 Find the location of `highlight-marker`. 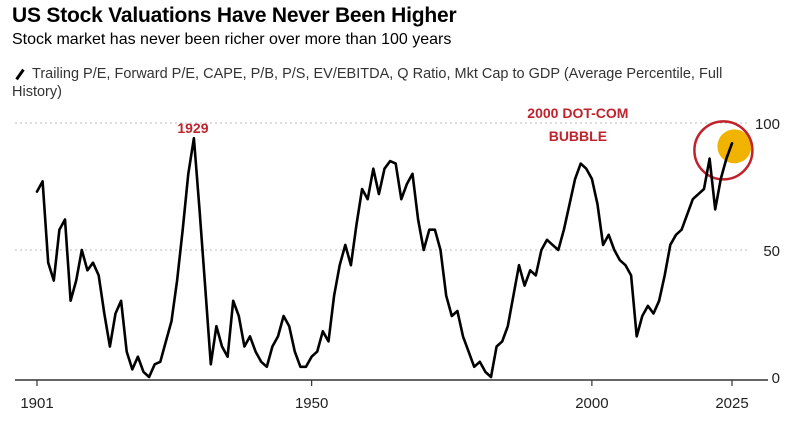

highlight-marker is located at coordinates (723, 150).